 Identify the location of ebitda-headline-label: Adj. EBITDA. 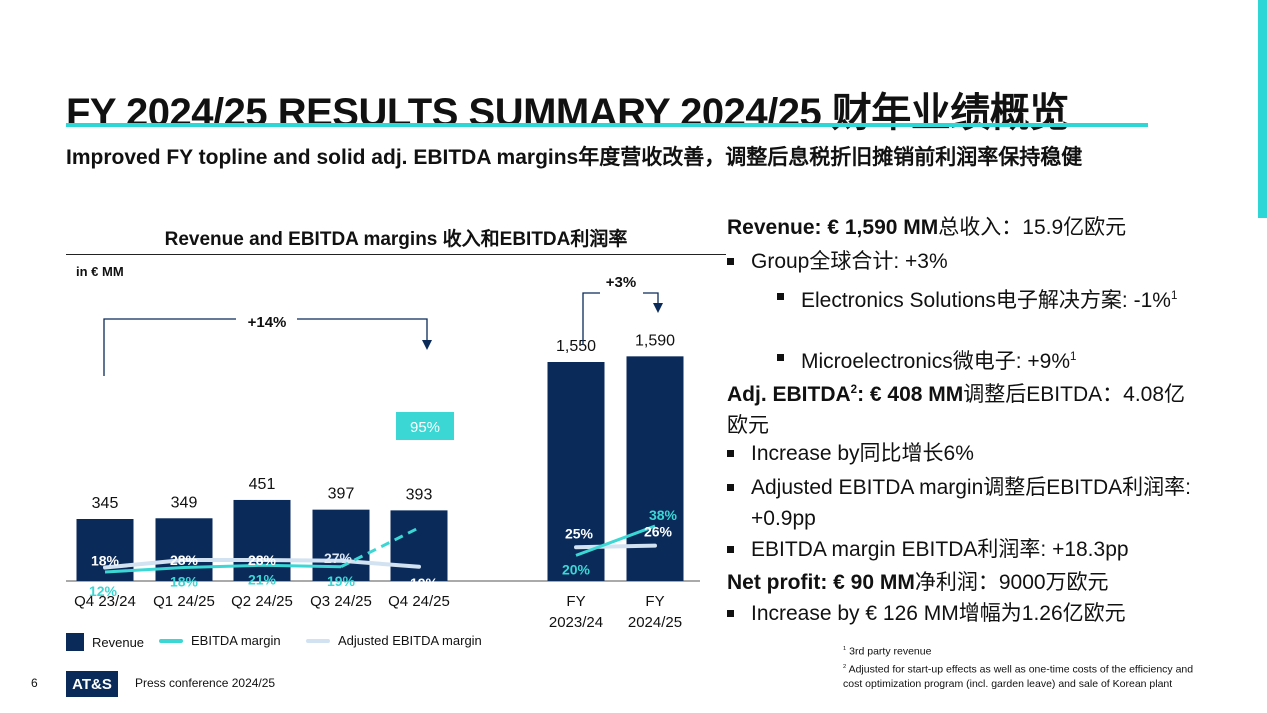
(789, 394).